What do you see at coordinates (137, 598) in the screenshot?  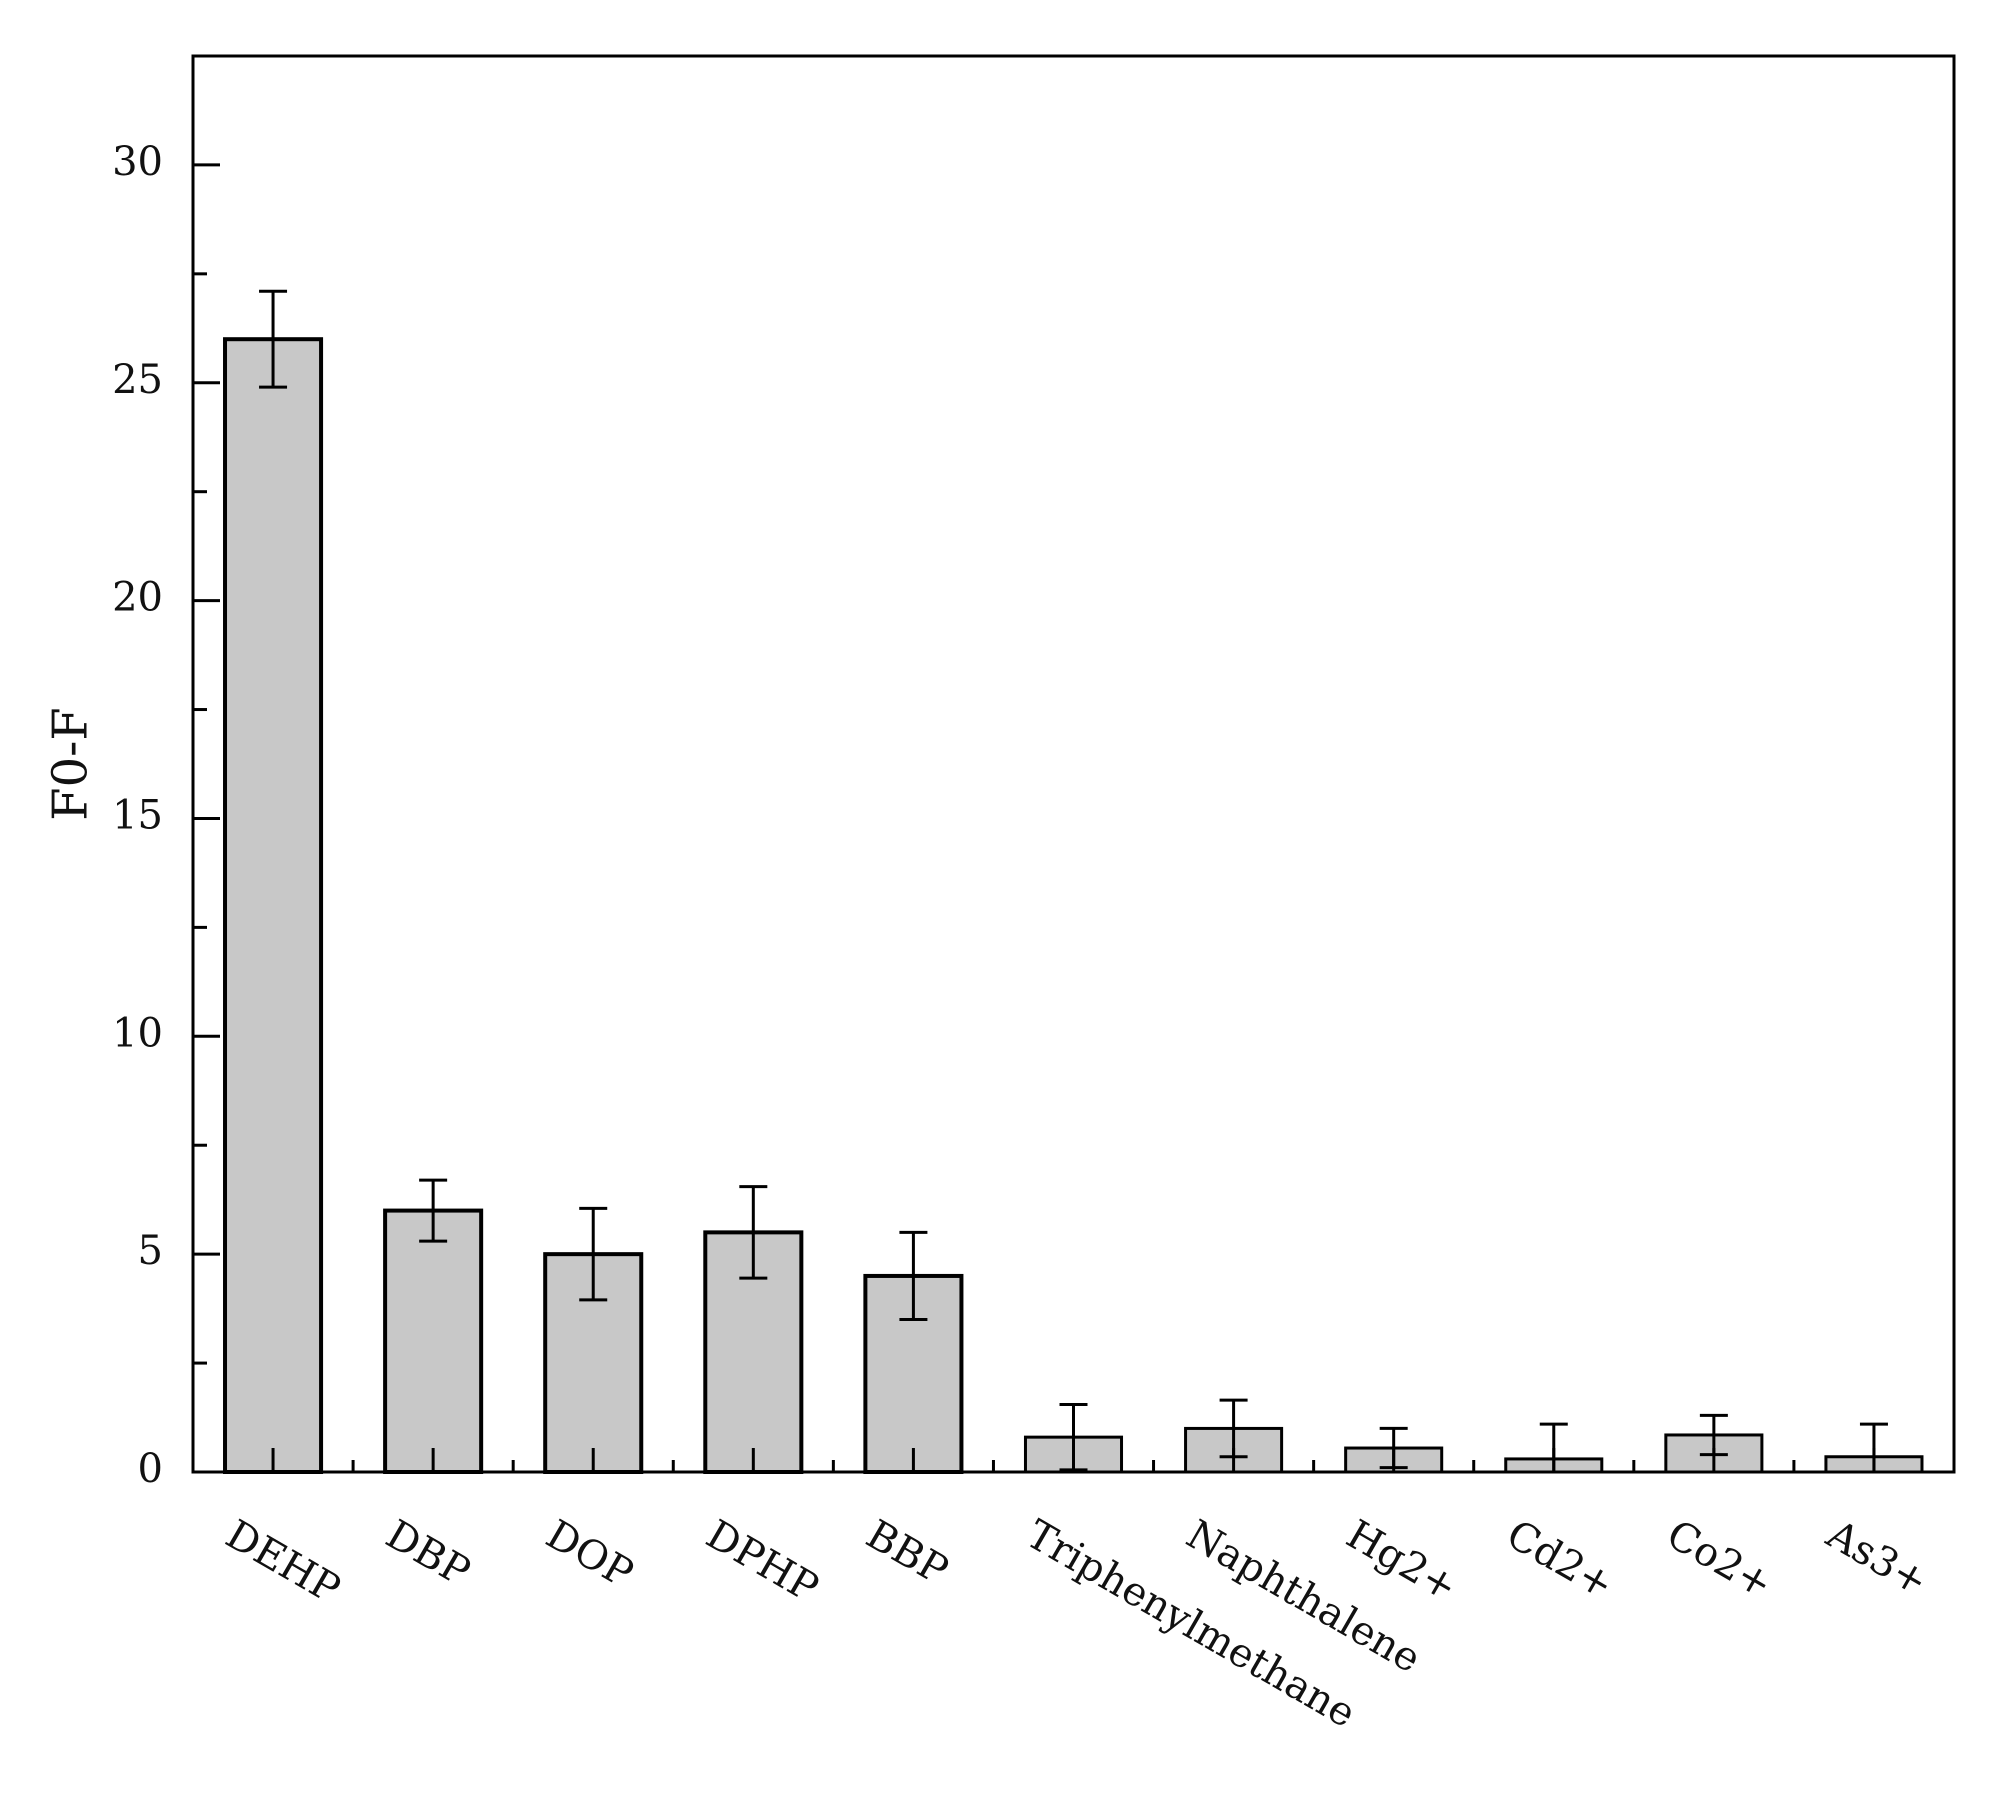 I see `y-tick-label: 20` at bounding box center [137, 598].